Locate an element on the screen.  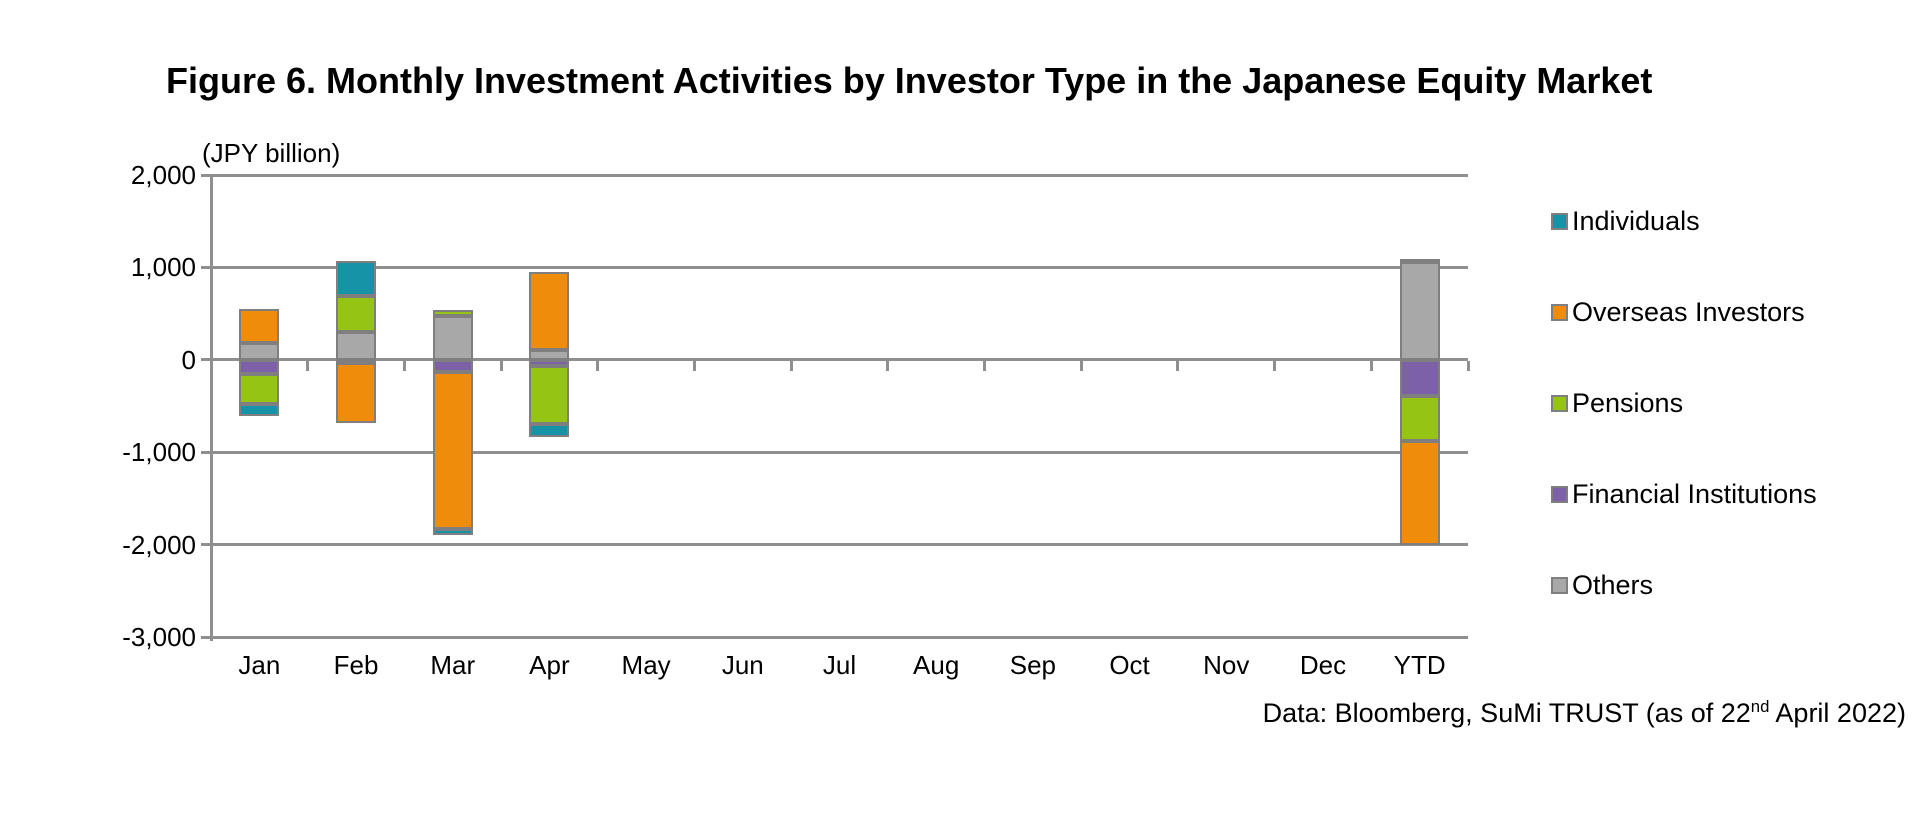
x-label-oct: Oct is located at coordinates (1129, 665).